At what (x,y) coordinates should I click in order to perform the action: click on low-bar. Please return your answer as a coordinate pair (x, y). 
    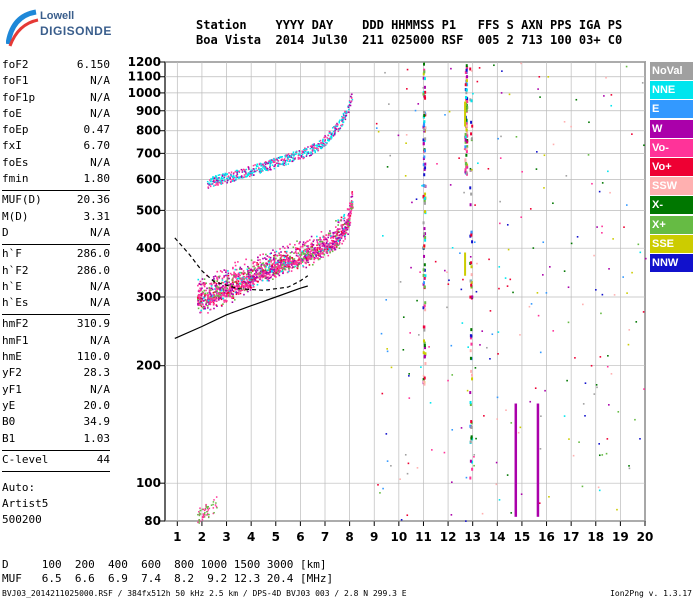
    Looking at the image, I should click on (538, 460).